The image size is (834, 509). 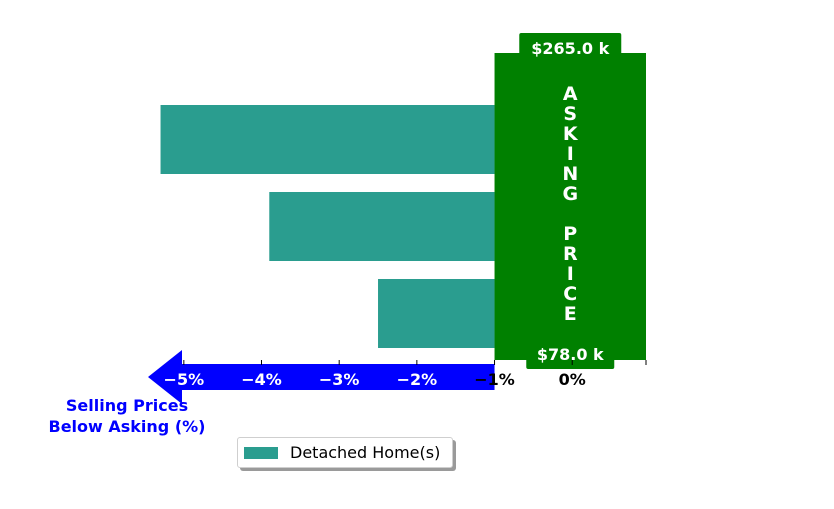 I want to click on legend: Detached Home(s), so click(x=345, y=452).